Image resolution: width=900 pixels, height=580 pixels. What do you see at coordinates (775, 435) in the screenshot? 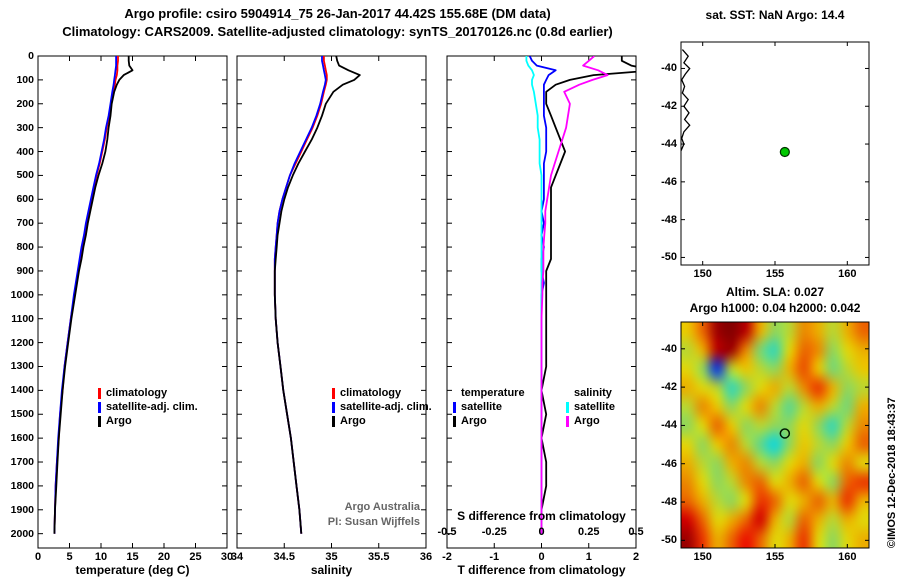
I see `sla-heatmap` at bounding box center [775, 435].